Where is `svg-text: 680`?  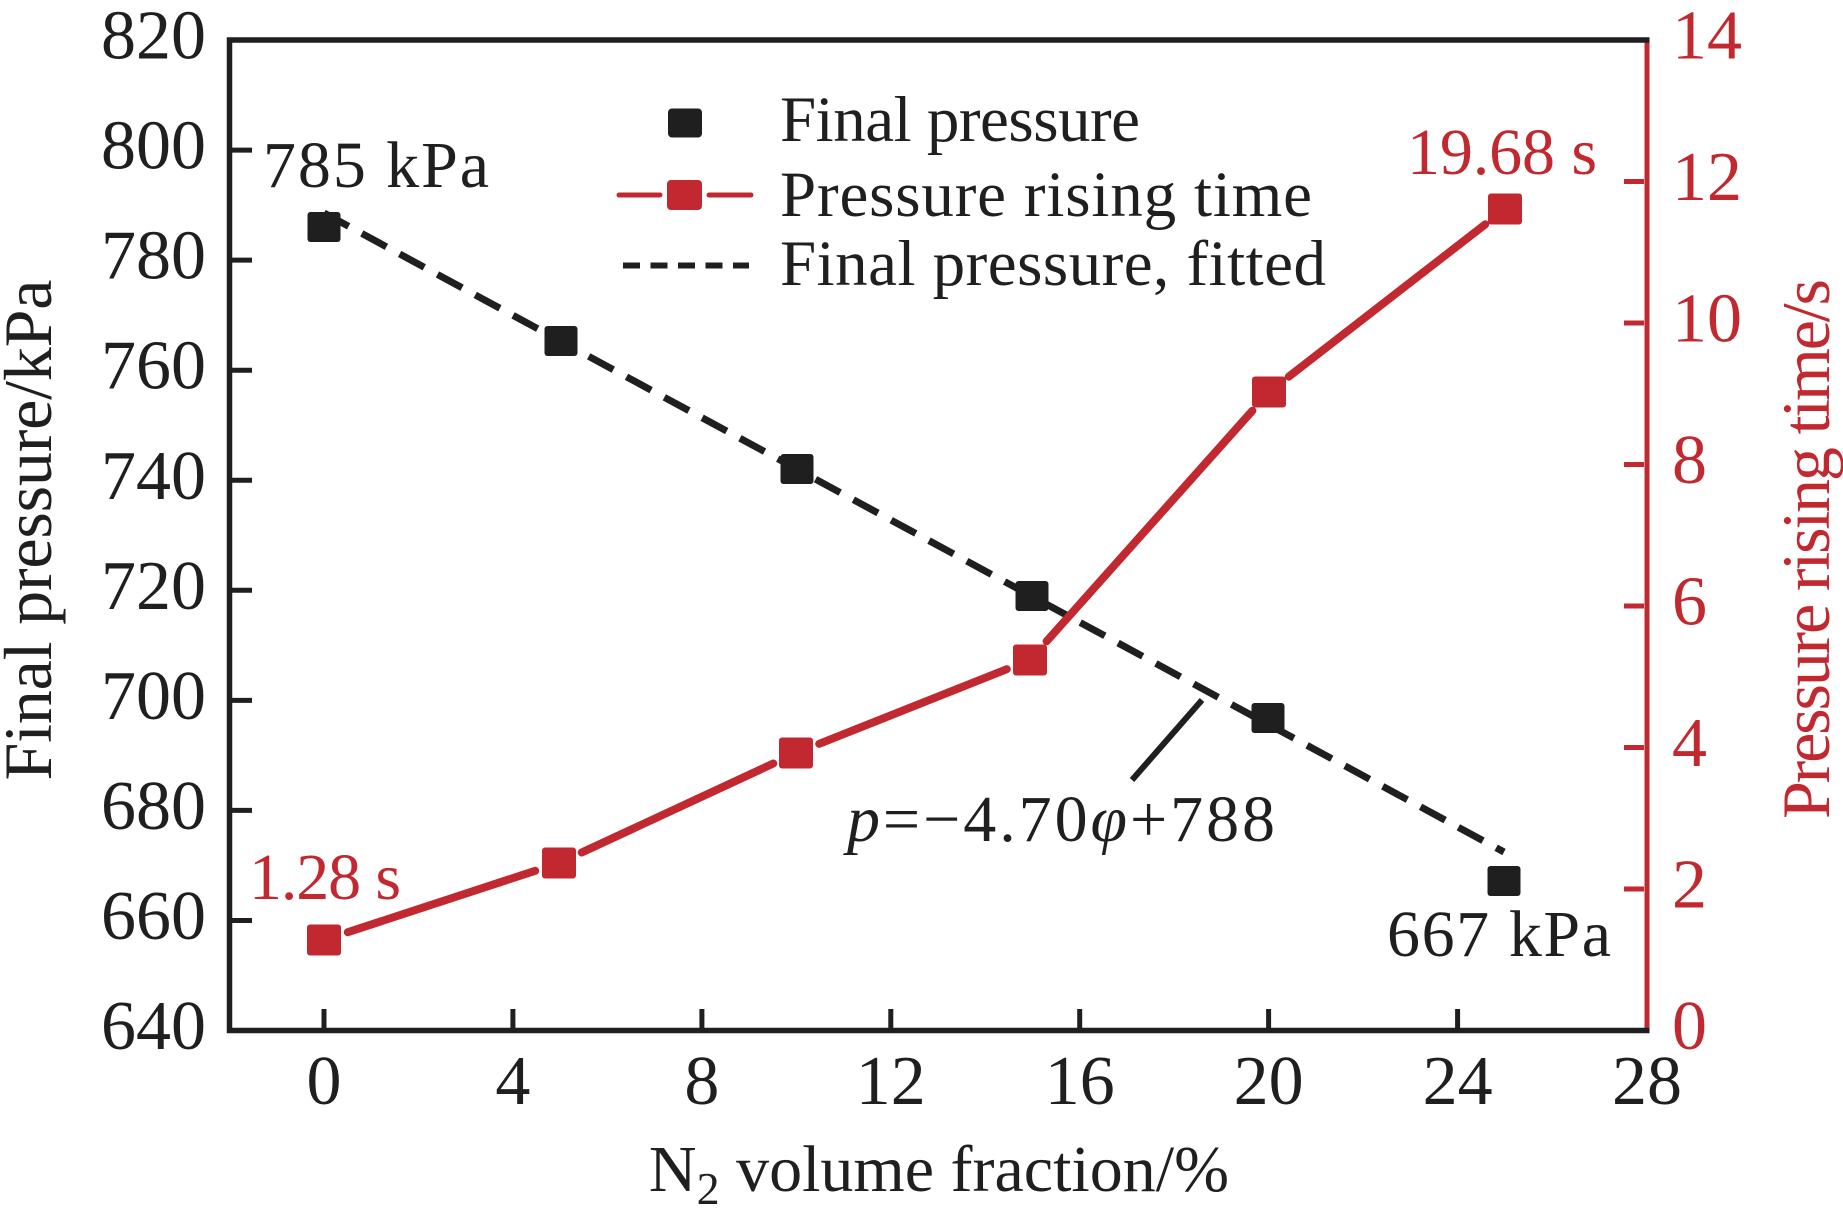 svg-text: 680 is located at coordinates (153, 806).